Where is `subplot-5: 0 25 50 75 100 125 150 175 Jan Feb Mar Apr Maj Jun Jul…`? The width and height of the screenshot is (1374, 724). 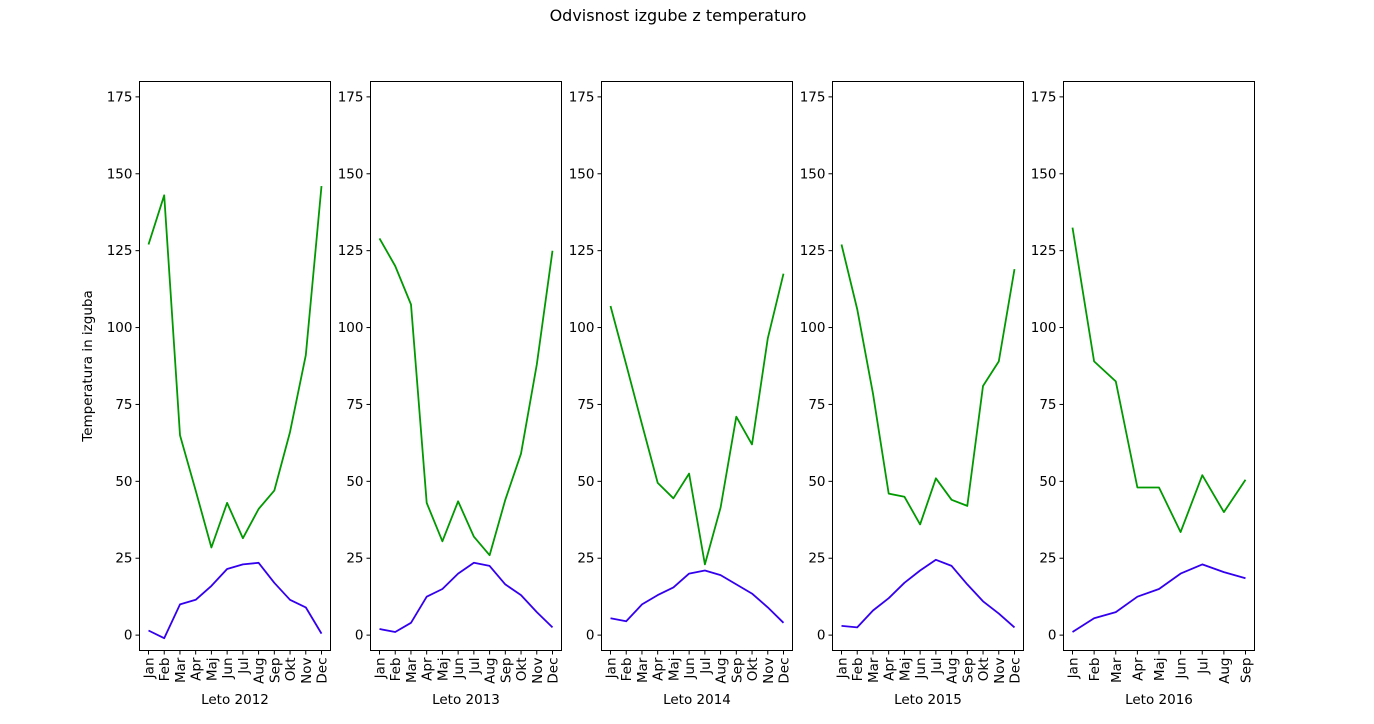 subplot-5: 0 25 50 75 100 125 150 175 Jan Feb Mar Apr Maj Jun Jul… is located at coordinates (1143, 394).